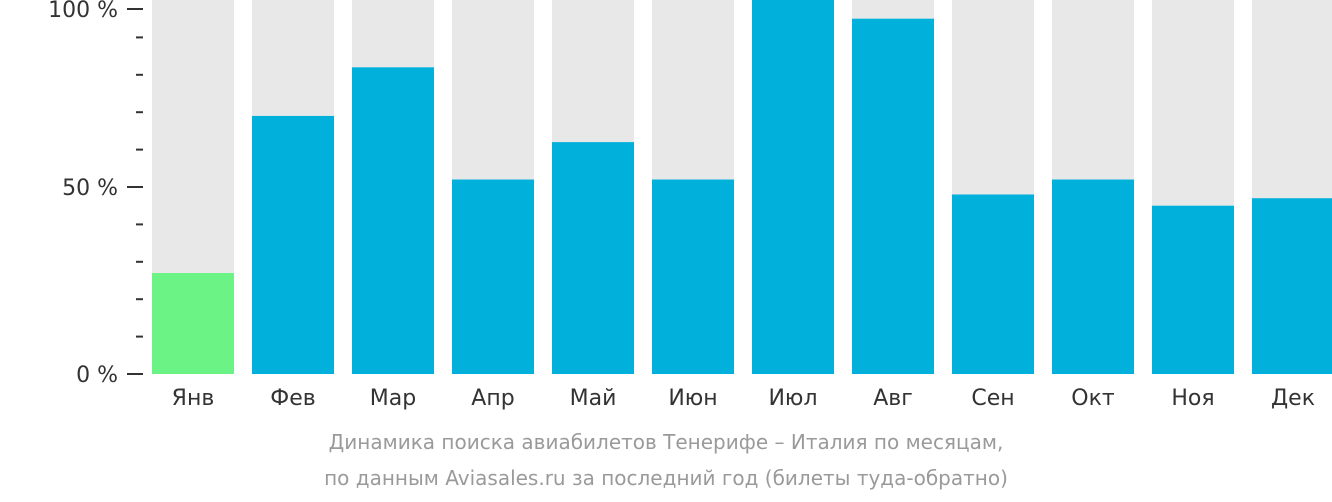 This screenshot has height=502, width=1332. What do you see at coordinates (992, 398) in the screenshot?
I see `x-tick-label-9: Сен` at bounding box center [992, 398].